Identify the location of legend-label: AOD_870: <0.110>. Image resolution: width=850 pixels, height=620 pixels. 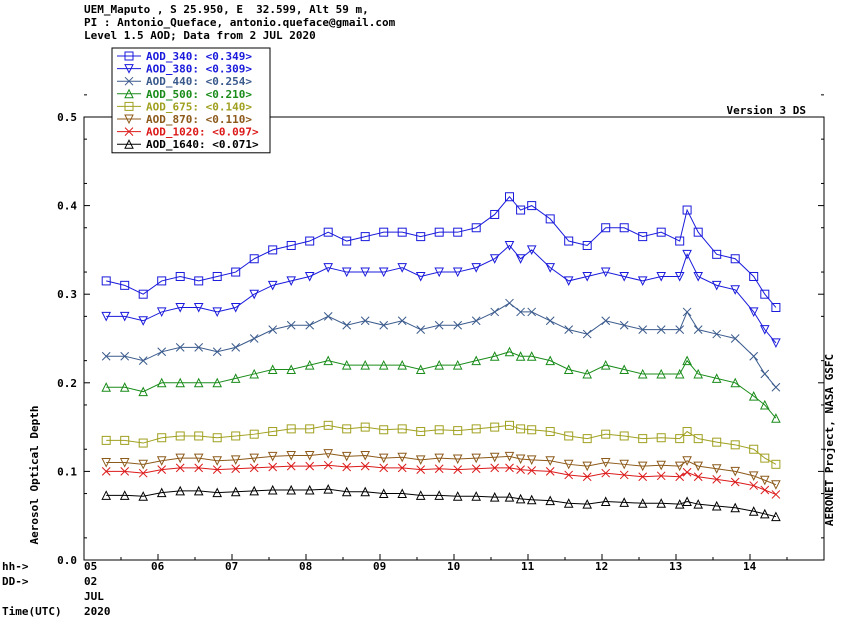
(199, 119).